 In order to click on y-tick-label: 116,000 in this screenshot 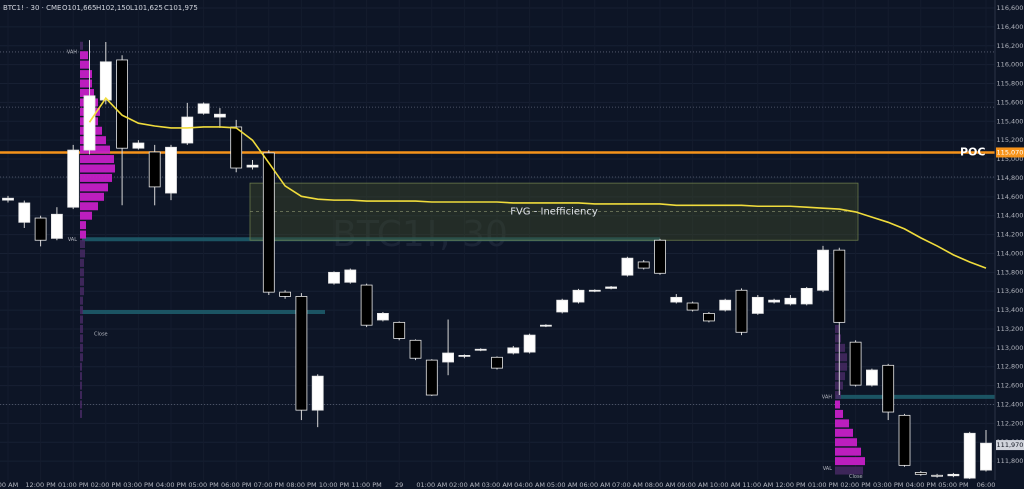, I will do `click(1010, 65)`.